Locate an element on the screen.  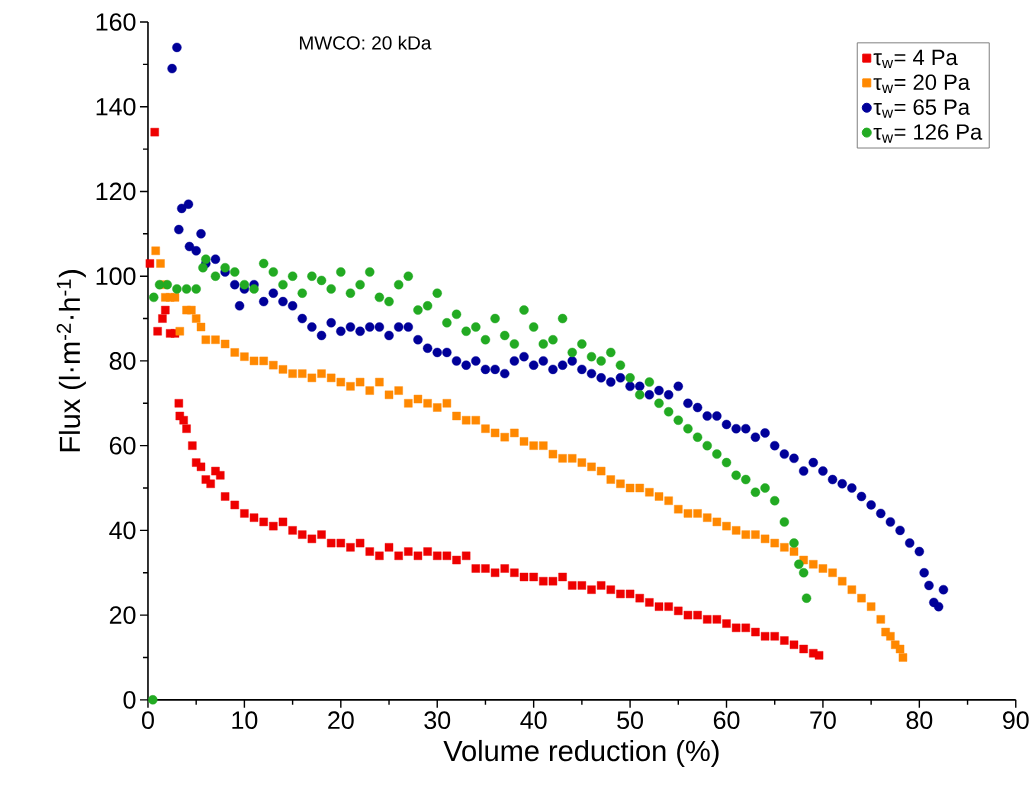
x-tick-label: 0 is located at coordinates (148, 720).